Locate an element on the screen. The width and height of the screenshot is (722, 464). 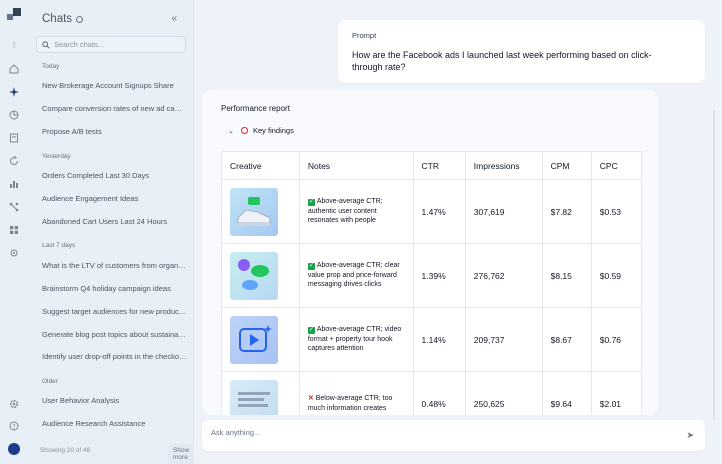
creative-thumbnail-video is located at coordinates (254, 339).